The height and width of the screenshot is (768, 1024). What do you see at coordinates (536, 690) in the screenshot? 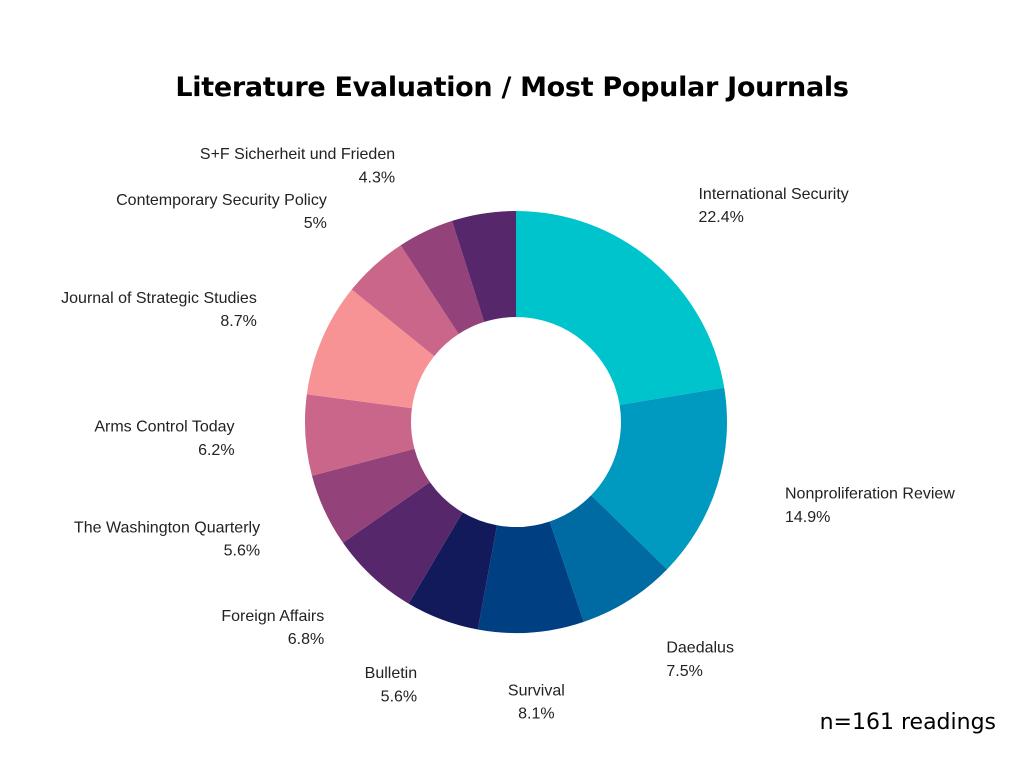
I see `slice-name: Survival` at bounding box center [536, 690].